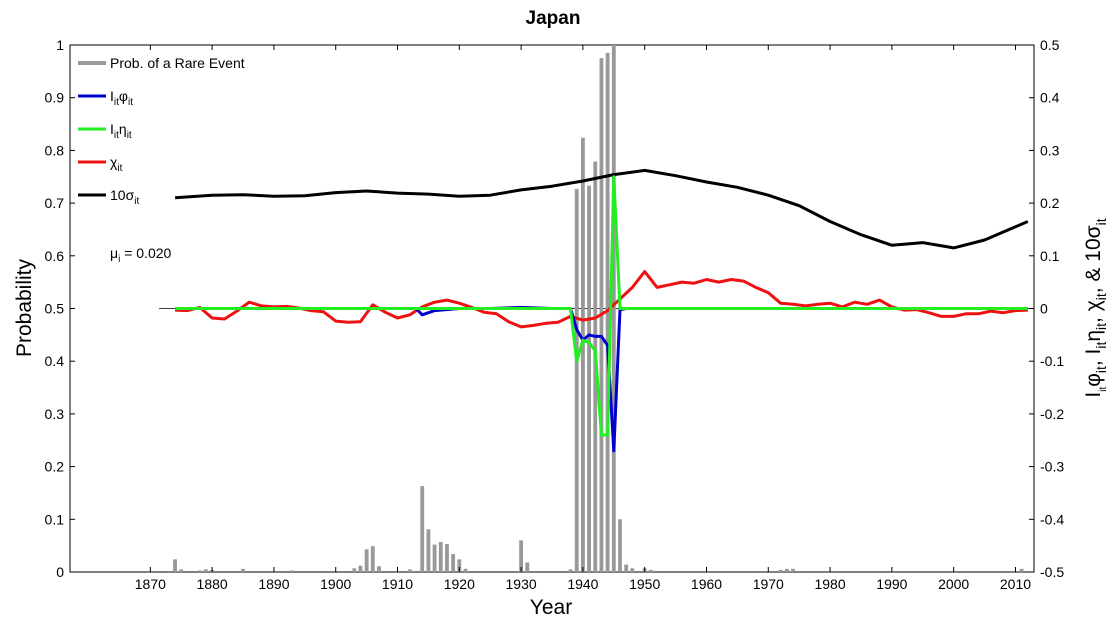 This screenshot has height=625, width=1118. What do you see at coordinates (24, 307) in the screenshot?
I see `y-axis-label-left: Probability` at bounding box center [24, 307].